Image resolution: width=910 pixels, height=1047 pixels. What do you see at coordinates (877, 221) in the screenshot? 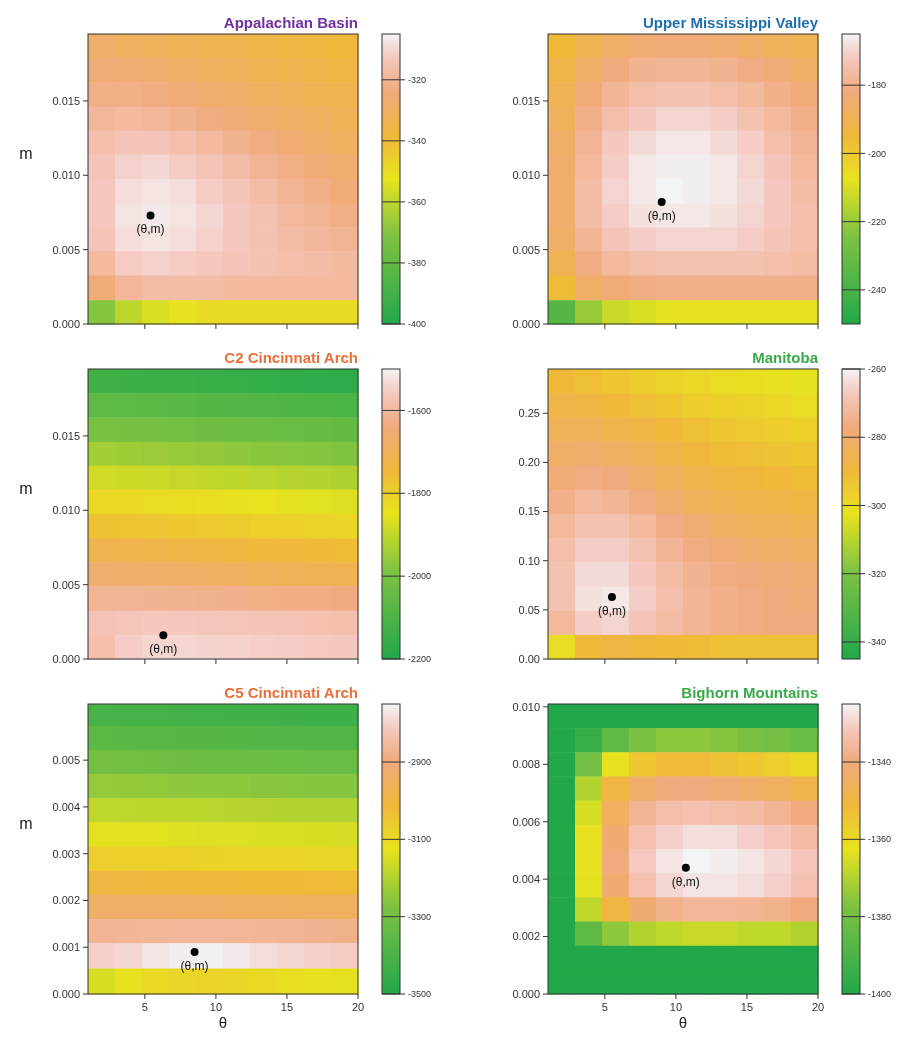
I see `color-bar-label: -220` at bounding box center [877, 221].